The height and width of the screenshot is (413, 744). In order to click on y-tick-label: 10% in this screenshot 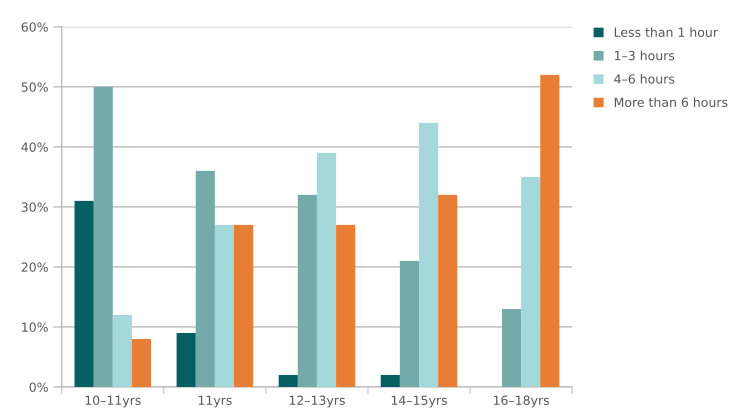, I will do `click(35, 327)`.